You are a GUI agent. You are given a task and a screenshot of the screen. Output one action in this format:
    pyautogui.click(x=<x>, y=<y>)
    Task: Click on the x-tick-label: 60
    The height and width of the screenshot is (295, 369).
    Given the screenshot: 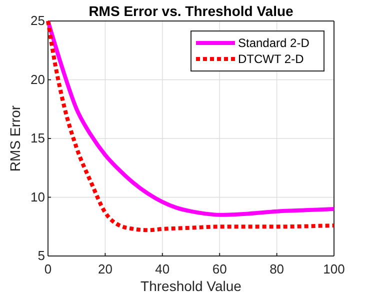 What is the action you would take?
    pyautogui.click(x=219, y=268)
    